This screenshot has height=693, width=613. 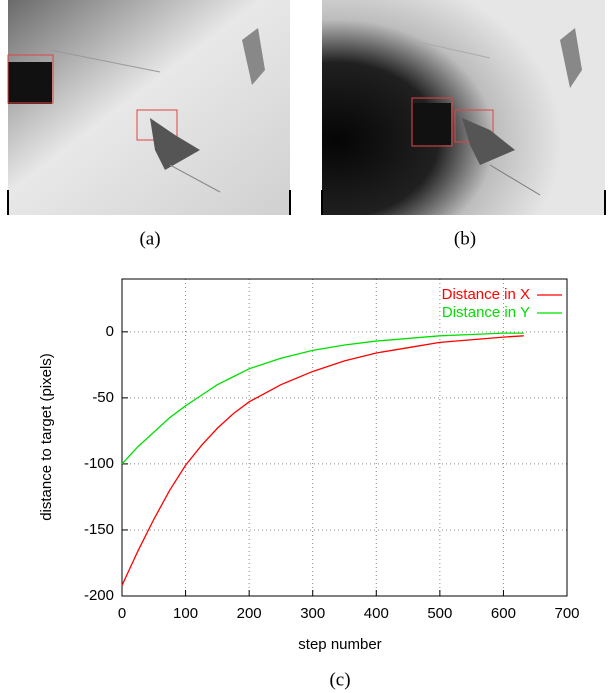 I want to click on x-tick-label: 300, so click(x=312, y=613).